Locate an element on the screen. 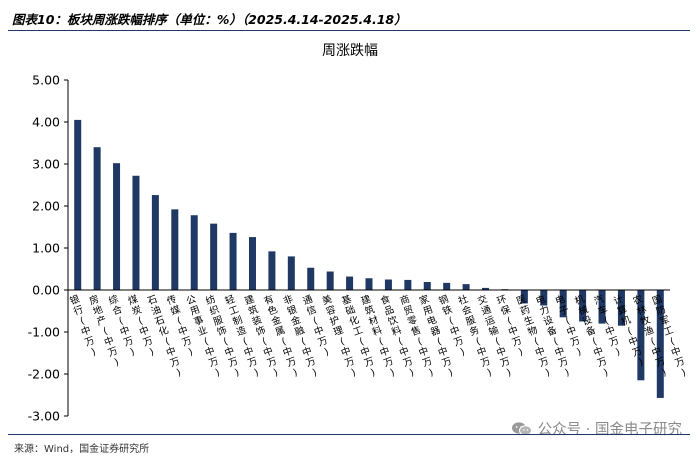 This screenshot has width=700, height=456. x-tick-label: 纺织服饰(中万) is located at coordinates (224, 336).